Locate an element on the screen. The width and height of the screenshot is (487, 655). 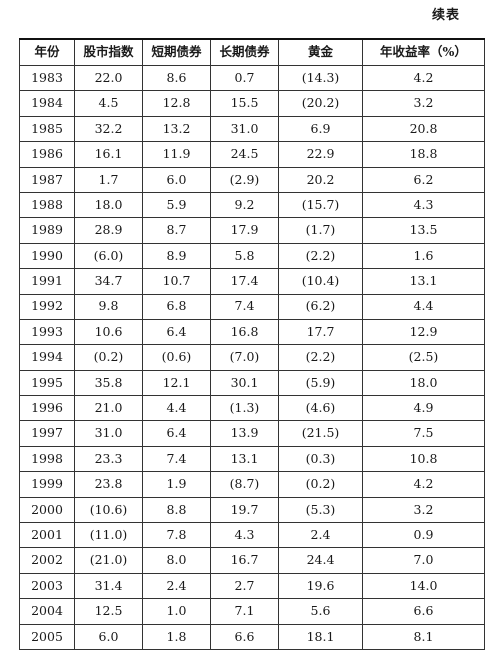
short-term-bonds-cell: 7.4 is located at coordinates (176, 459).